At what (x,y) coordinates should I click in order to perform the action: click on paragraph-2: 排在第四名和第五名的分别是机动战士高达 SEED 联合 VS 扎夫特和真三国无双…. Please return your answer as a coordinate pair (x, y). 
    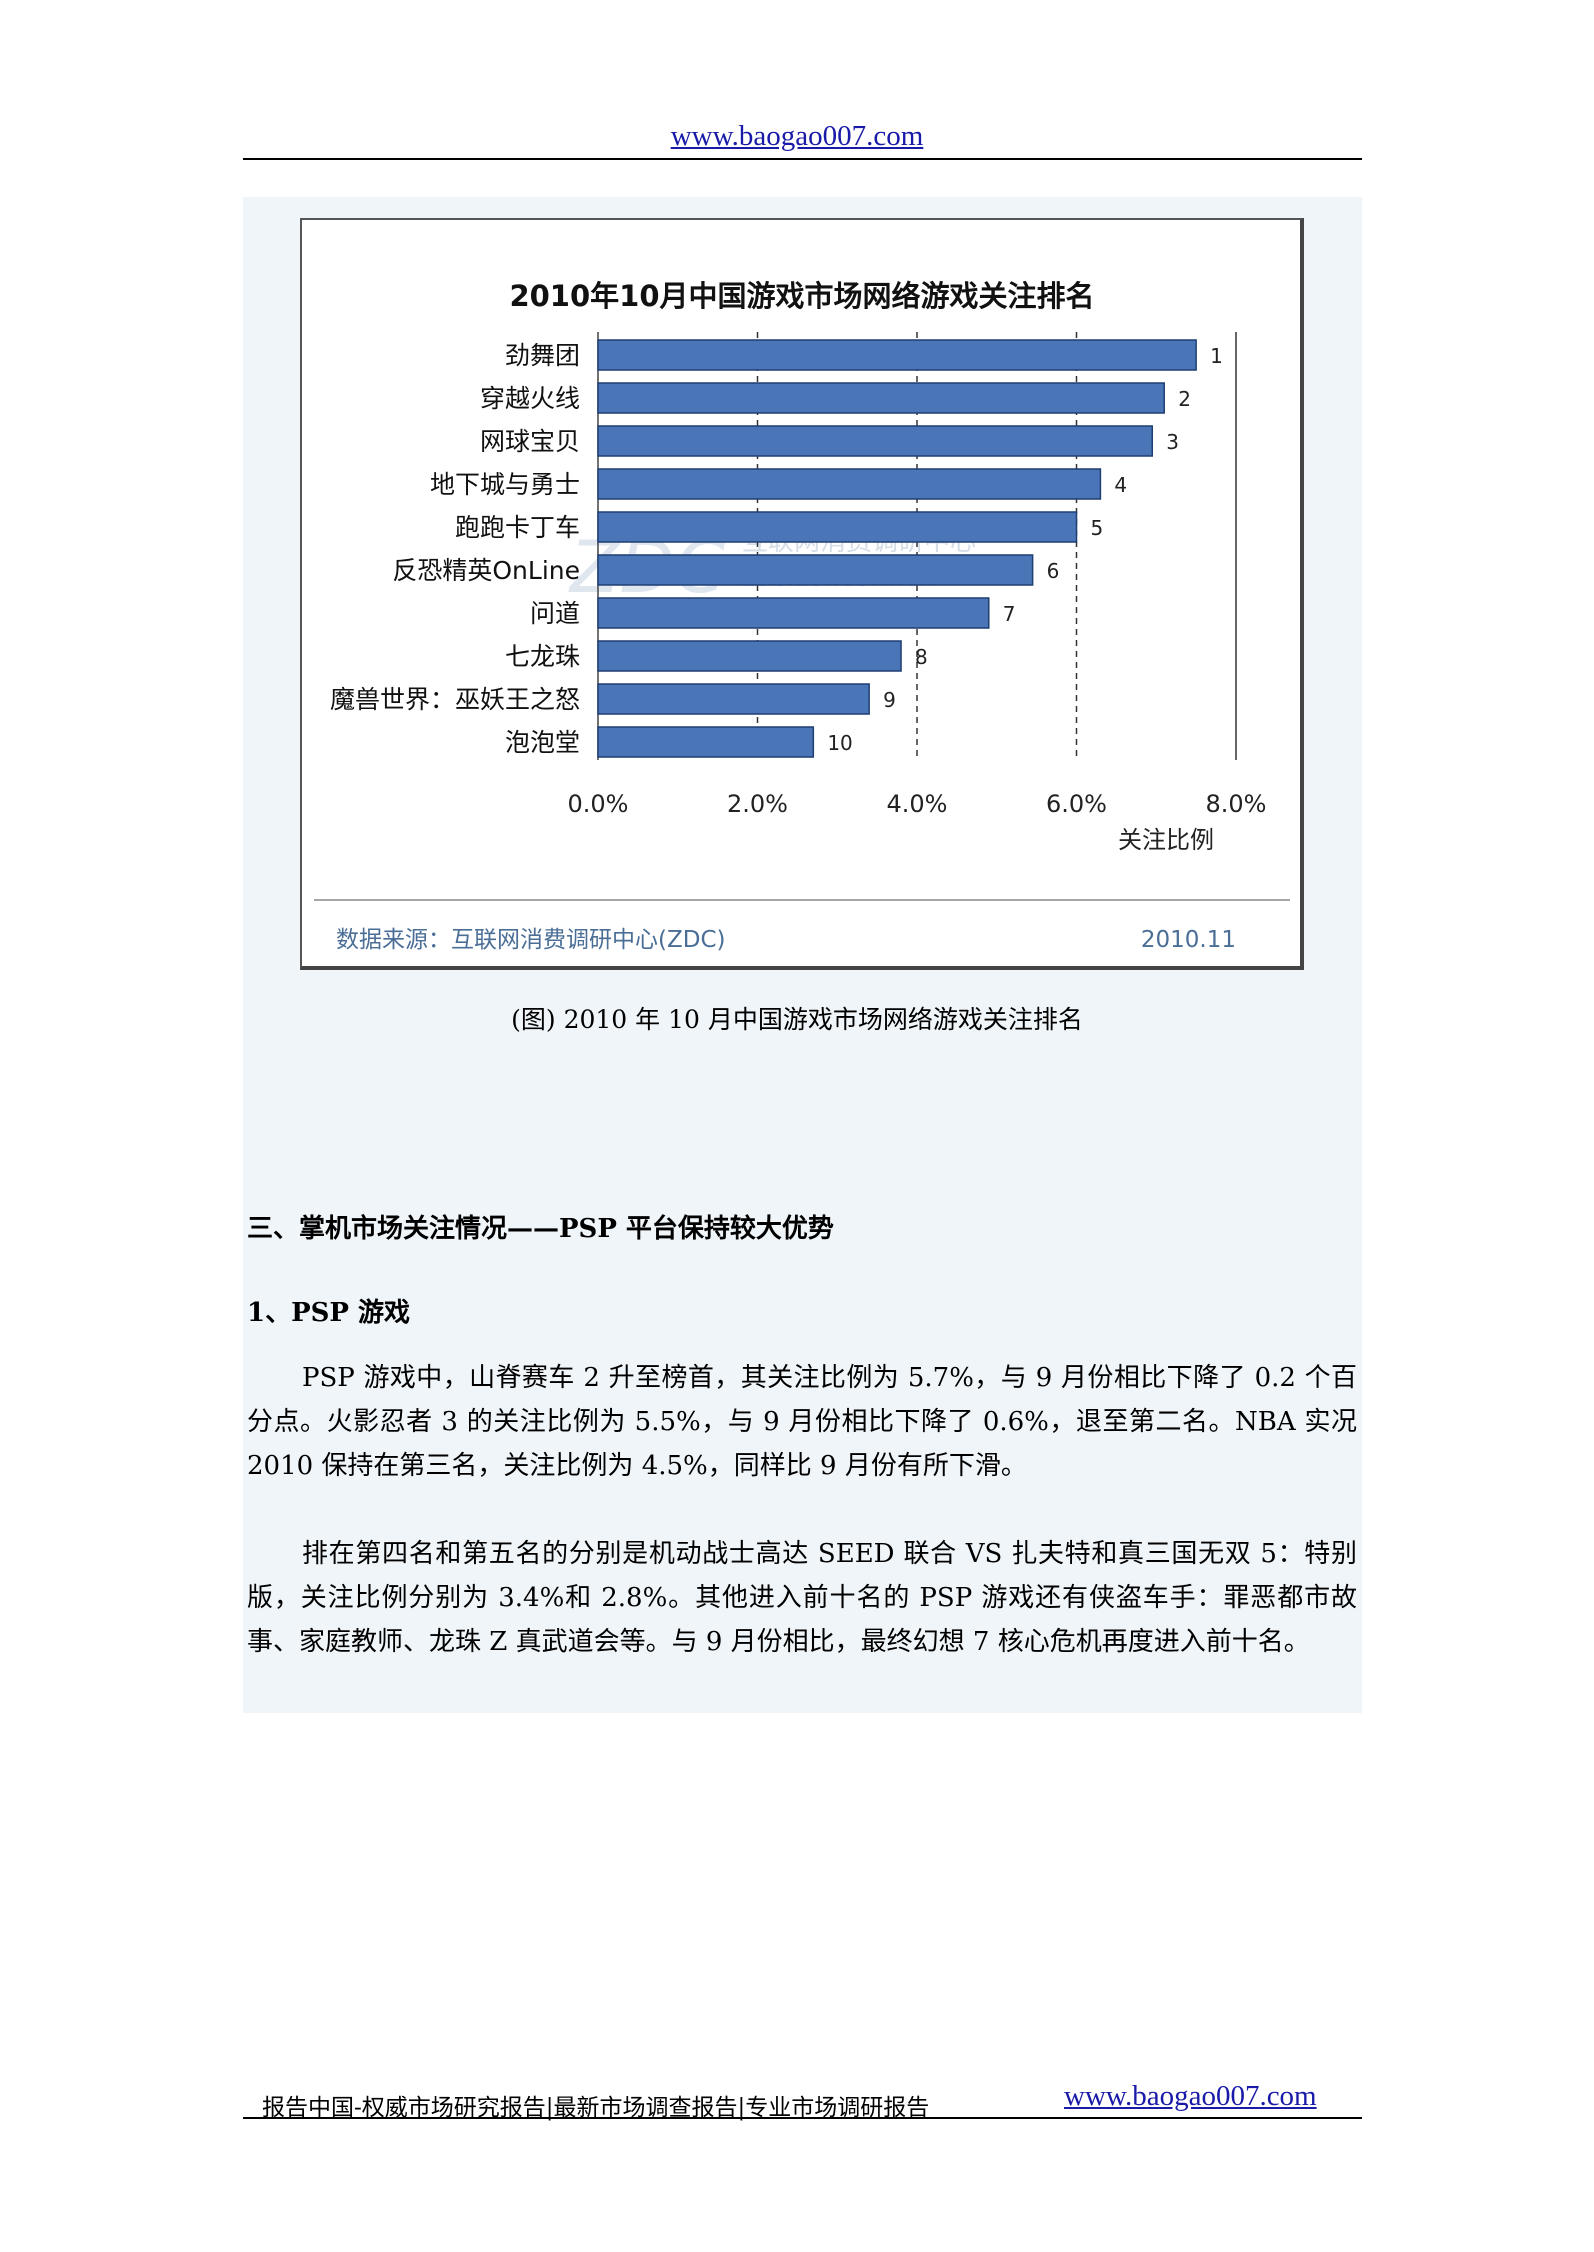
    Looking at the image, I should click on (802, 1598).